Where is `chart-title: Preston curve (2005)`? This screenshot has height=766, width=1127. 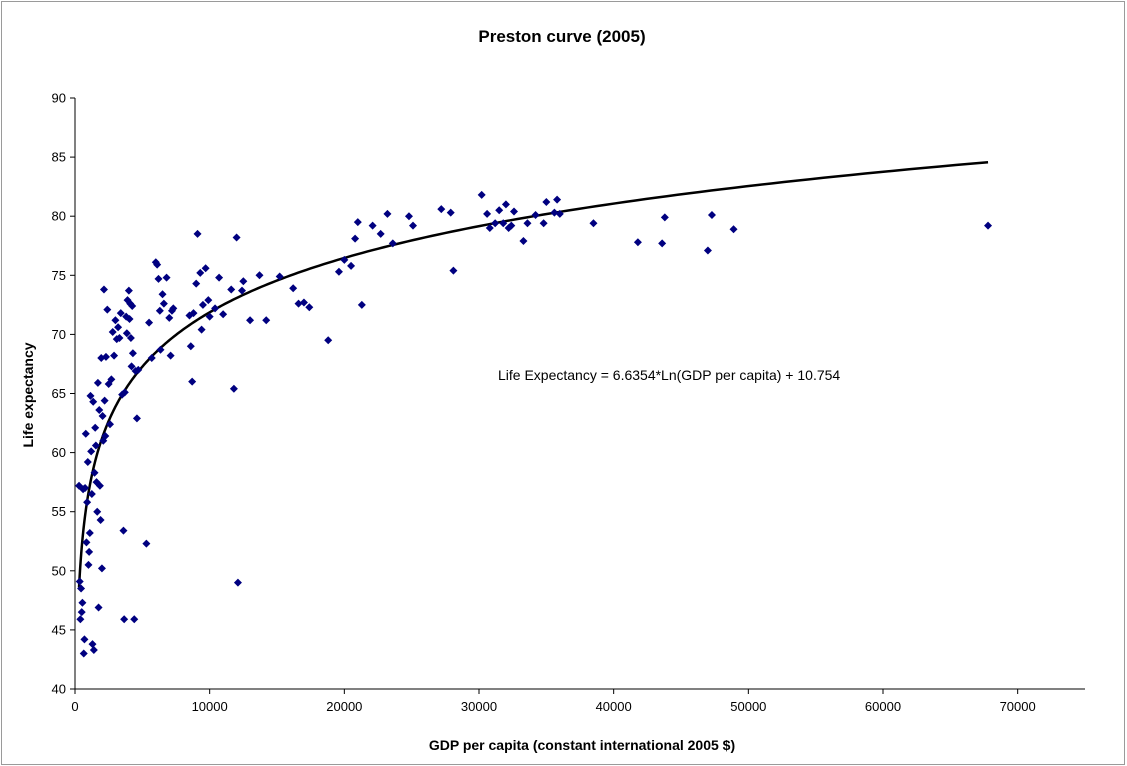
chart-title: Preston curve (2005) is located at coordinates (561, 36).